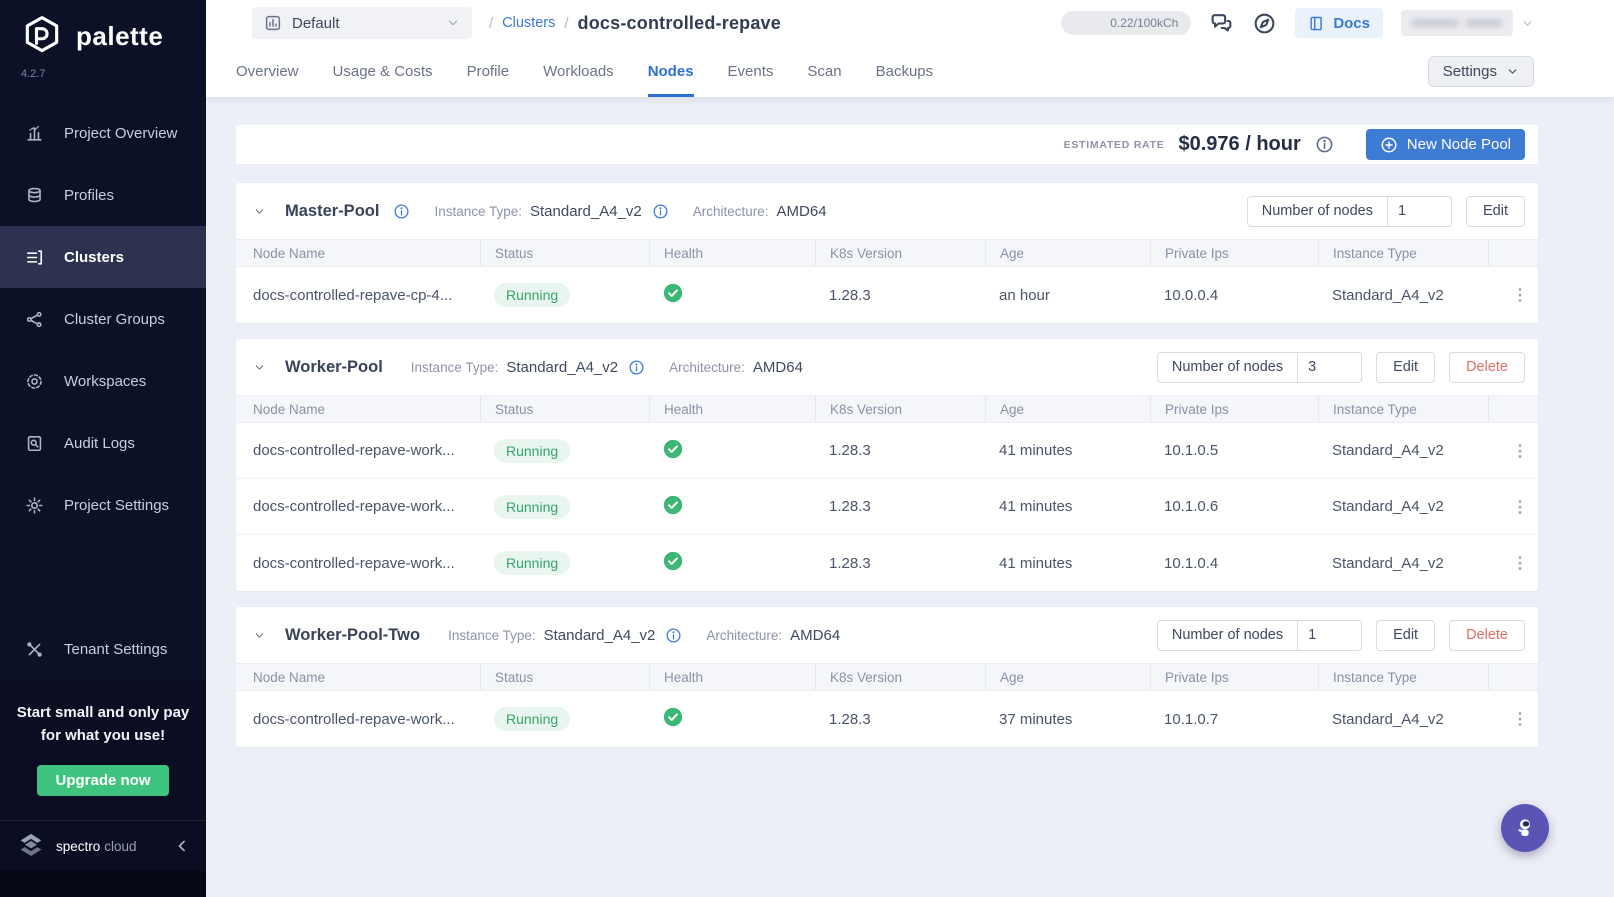  Describe the element at coordinates (121, 133) in the screenshot. I see `sidebar-item-label: Project Overview` at that location.